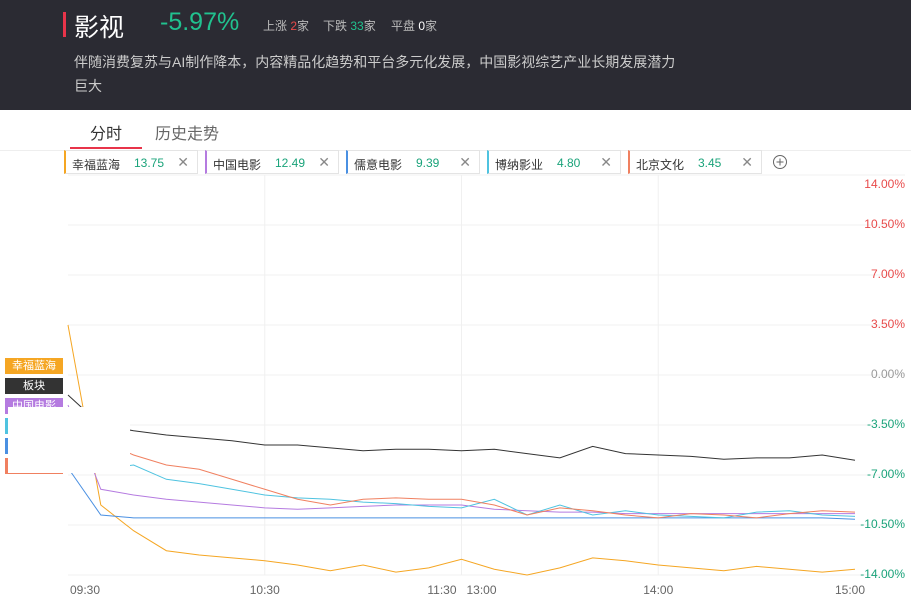 The height and width of the screenshot is (604, 911). Describe the element at coordinates (357, 26) in the screenshot. I see `count: 33` at that location.